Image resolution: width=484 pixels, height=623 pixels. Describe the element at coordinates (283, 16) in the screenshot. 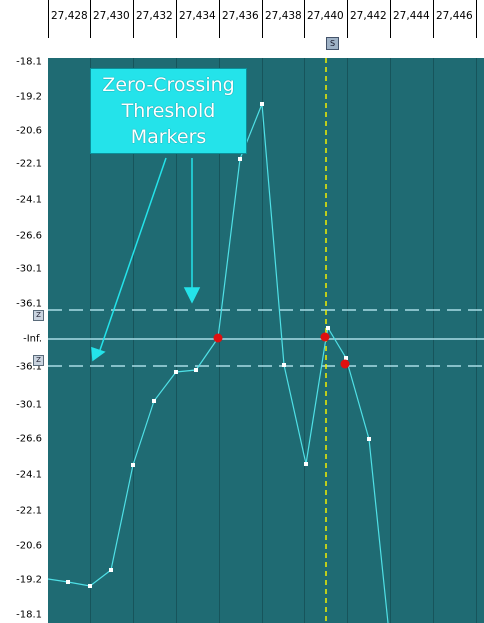

I see `ruler-label: 27,438` at that location.